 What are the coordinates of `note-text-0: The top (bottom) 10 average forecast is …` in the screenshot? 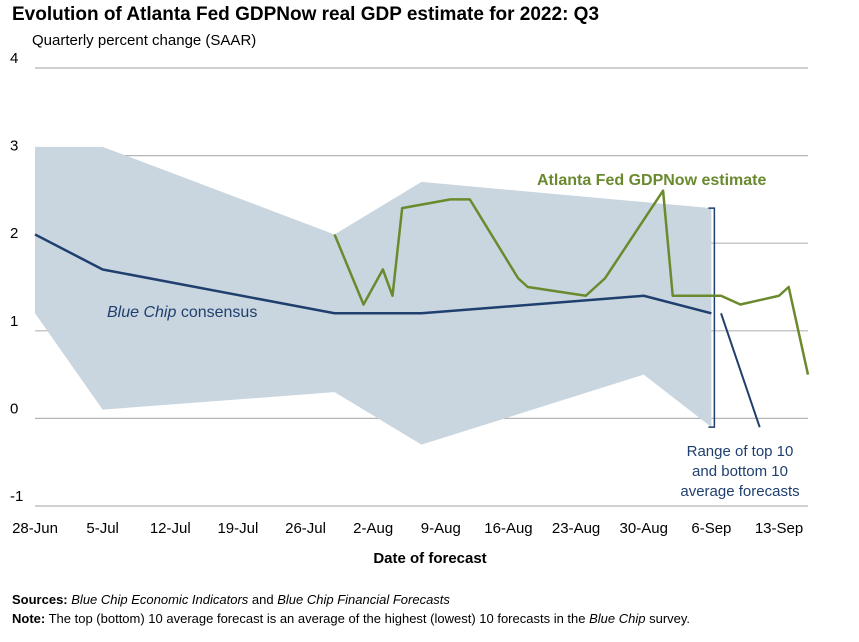 It's located at (317, 618).